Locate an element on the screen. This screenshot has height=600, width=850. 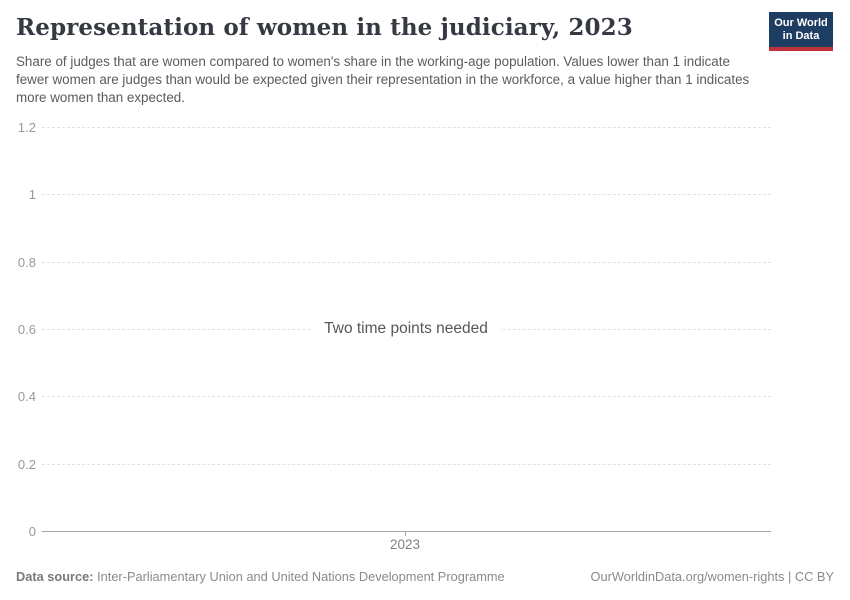
y-gridline-row-1: 1 is located at coordinates (385, 194).